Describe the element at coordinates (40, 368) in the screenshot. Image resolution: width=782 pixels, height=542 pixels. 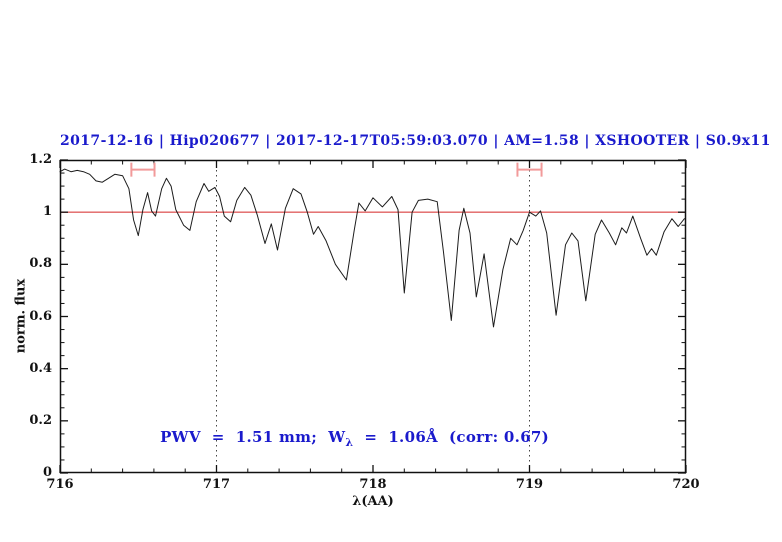
I see `y-tick-label-0.4: 0.4` at that location.